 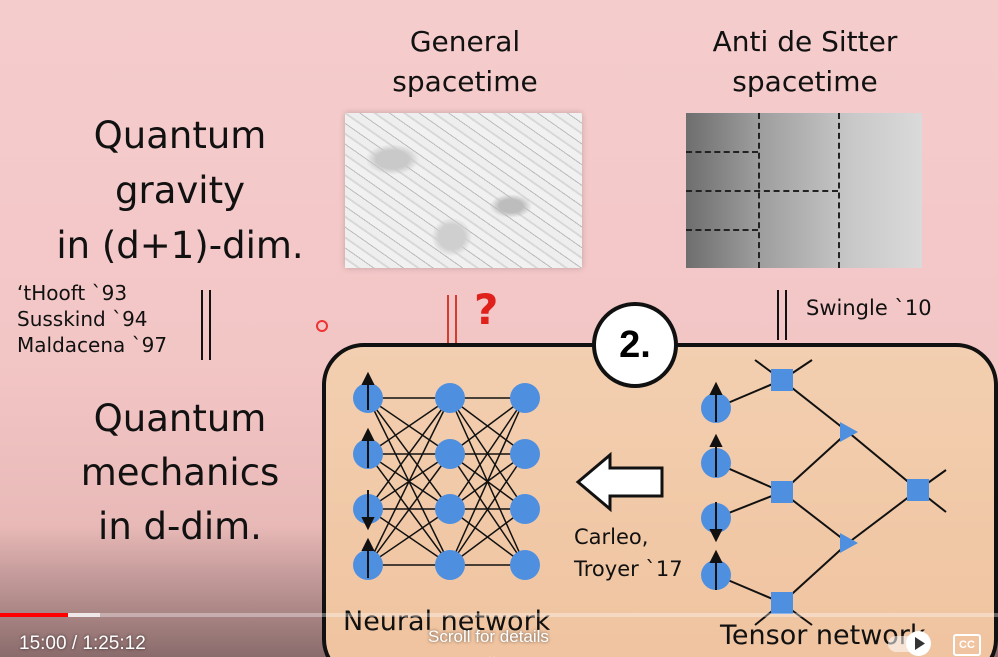 I want to click on quantum-gravity-text: Quantum gravity in (d+1)-dim., so click(x=180, y=190).